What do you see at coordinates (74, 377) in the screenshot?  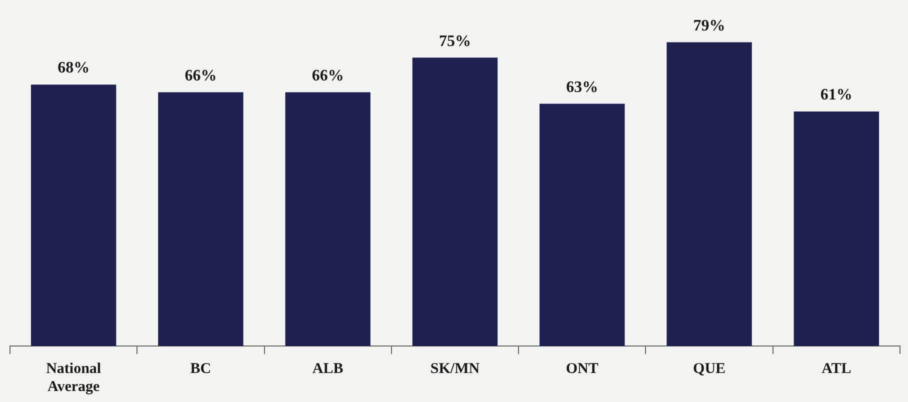 I see `x-tick-label: National Average` at bounding box center [74, 377].